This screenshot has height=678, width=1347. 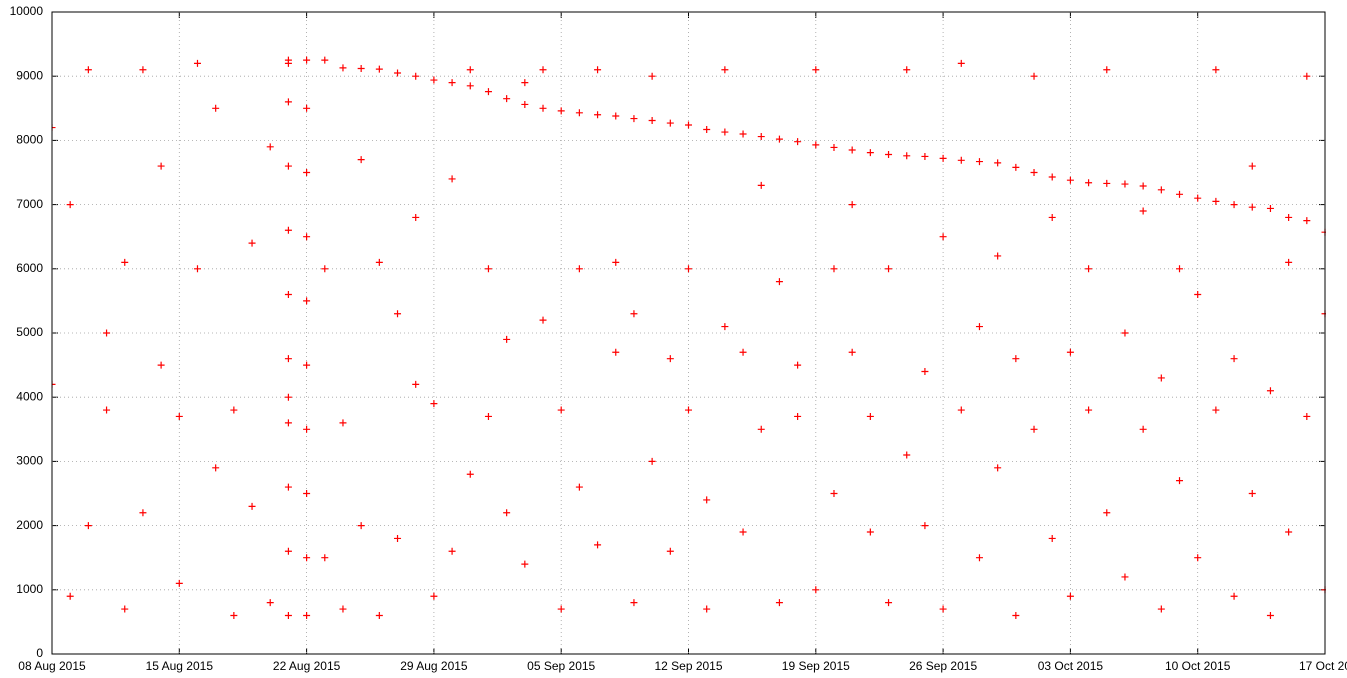 What do you see at coordinates (29, 268) in the screenshot?
I see `y-tick-label: 6000` at bounding box center [29, 268].